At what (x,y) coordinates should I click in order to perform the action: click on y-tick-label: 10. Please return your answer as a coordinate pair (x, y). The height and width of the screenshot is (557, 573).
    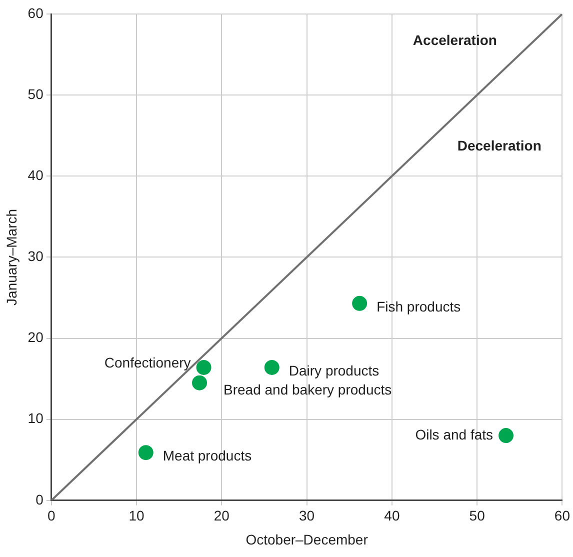
    Looking at the image, I should click on (36, 418).